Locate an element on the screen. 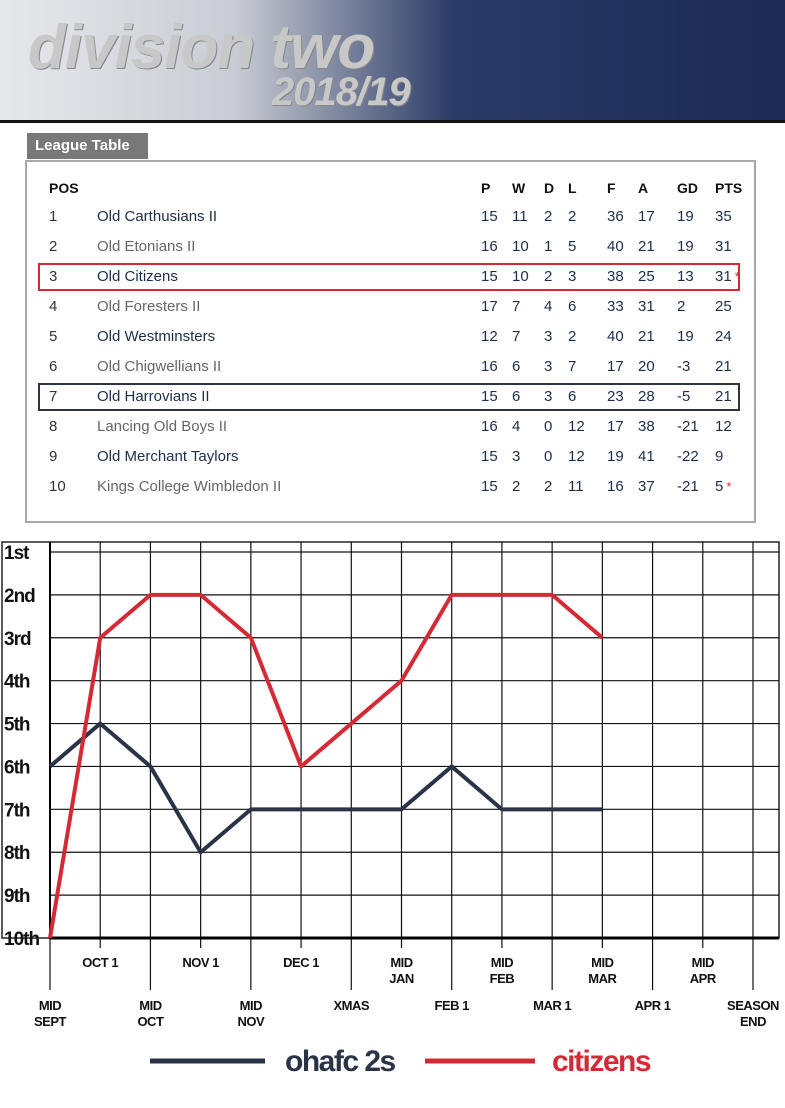 This screenshot has height=1108, width=785. team-name: Kings College Wimbledon II is located at coordinates (189, 486).